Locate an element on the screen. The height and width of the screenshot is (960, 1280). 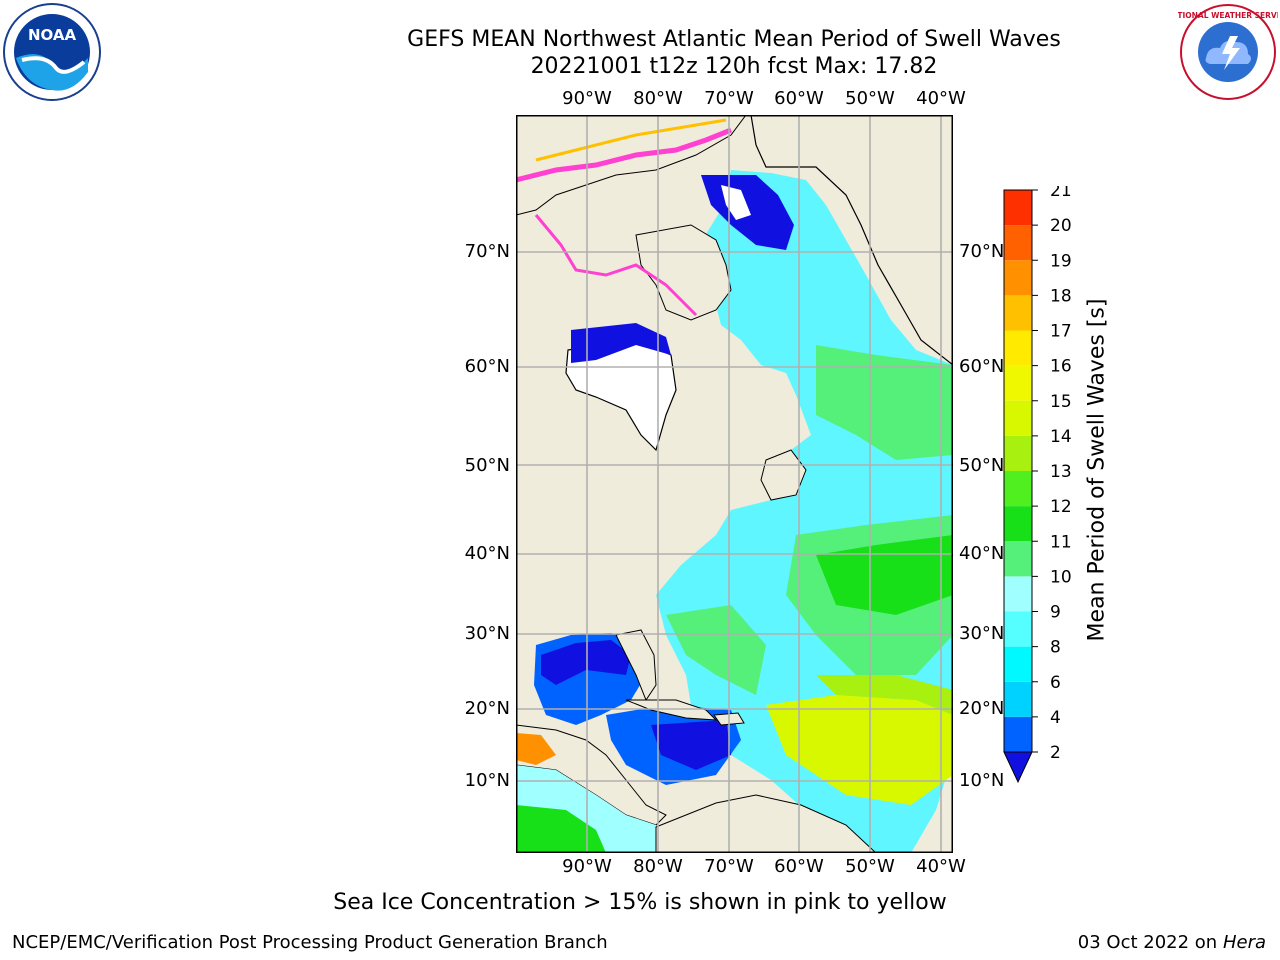
colorbar: 2 4 6 8 9 10 11 12 13 14 15 16 17 18 19 20 21 is located at coordinates (1037, 485).